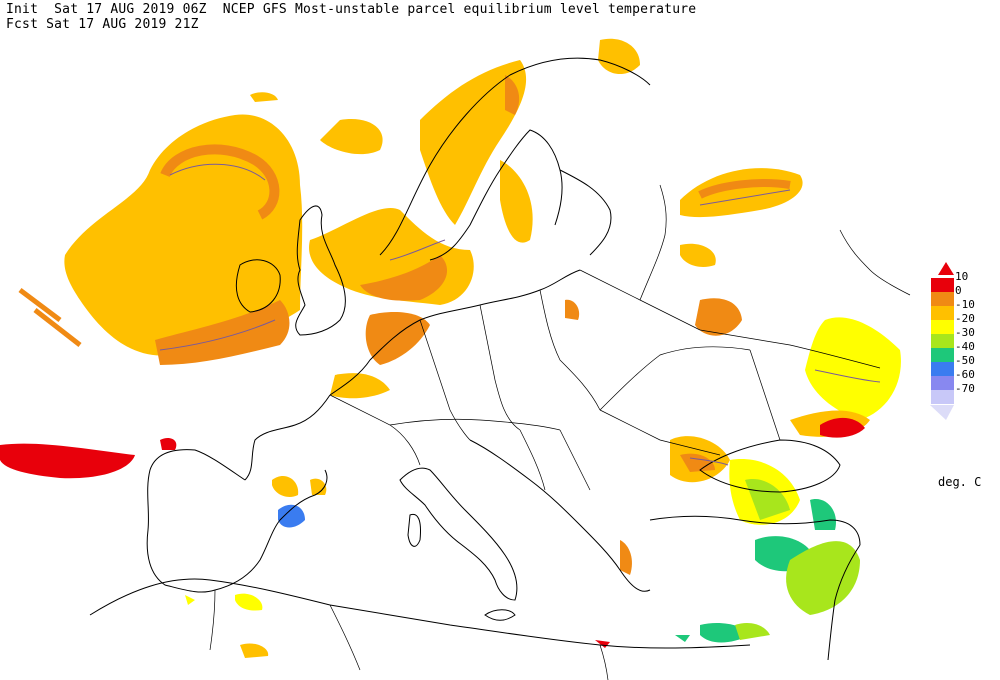 The width and height of the screenshot is (1000, 680). I want to click on legend-level-label: -70, so click(965, 388).